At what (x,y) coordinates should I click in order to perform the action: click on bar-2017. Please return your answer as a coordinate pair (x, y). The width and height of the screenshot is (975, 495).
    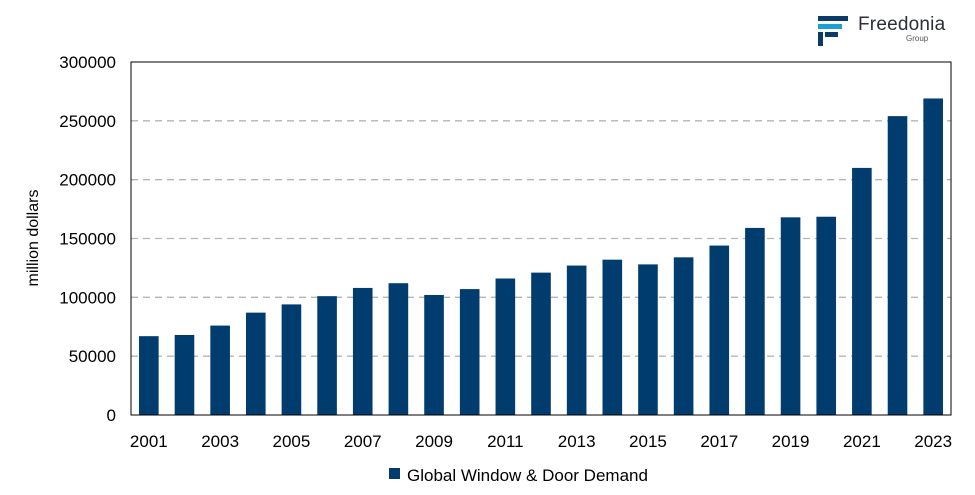
    Looking at the image, I should click on (719, 330).